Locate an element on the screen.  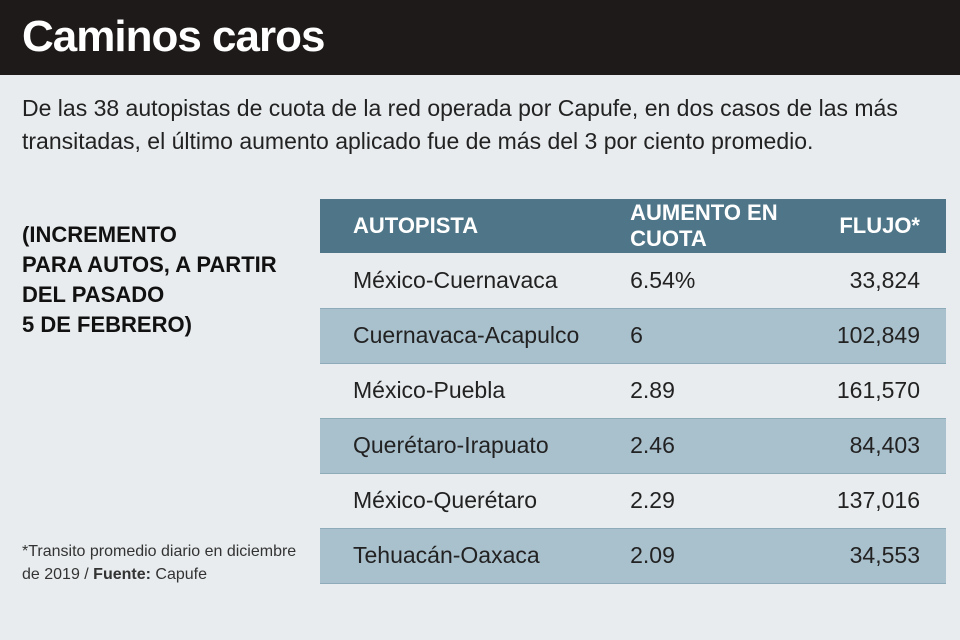
cell-autopista: México-Cuernavaca is located at coordinates (455, 279).